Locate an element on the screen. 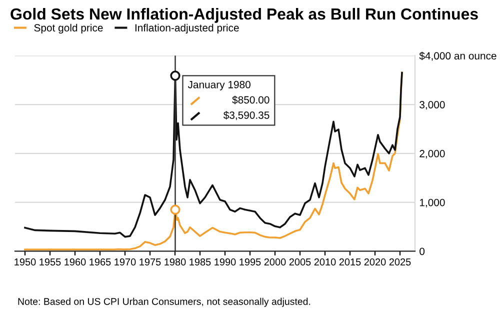  y-tick-label: $4,000 an ounce is located at coordinates (457, 56).